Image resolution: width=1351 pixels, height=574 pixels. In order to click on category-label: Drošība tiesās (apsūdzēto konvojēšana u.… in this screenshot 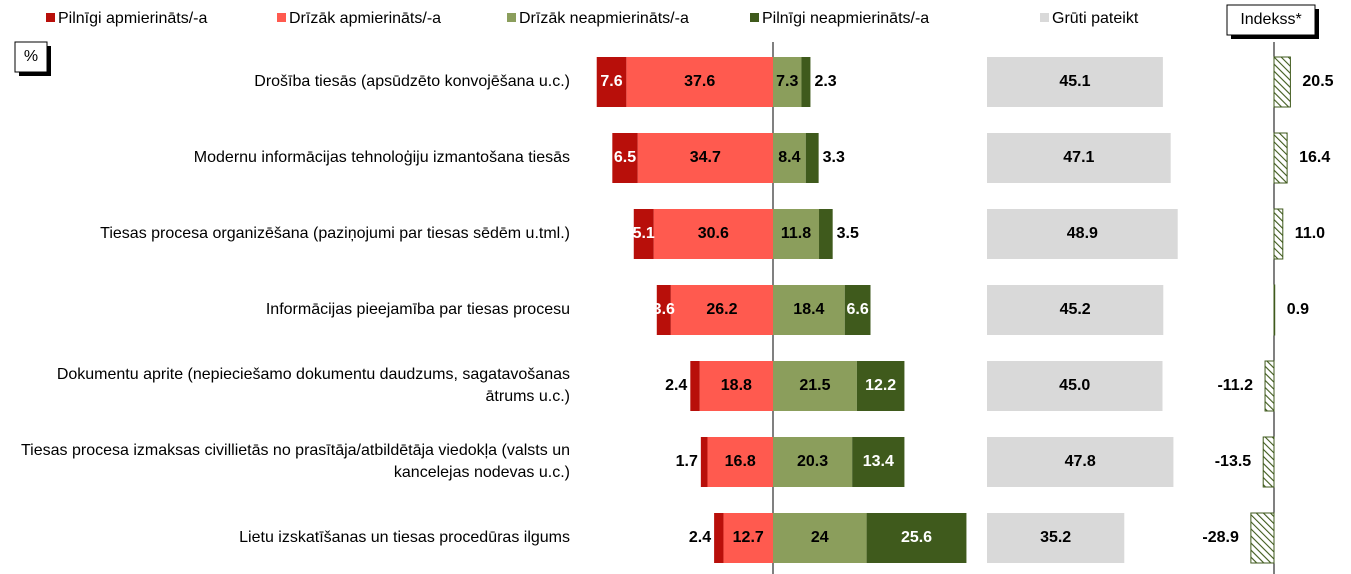, I will do `click(412, 81)`.